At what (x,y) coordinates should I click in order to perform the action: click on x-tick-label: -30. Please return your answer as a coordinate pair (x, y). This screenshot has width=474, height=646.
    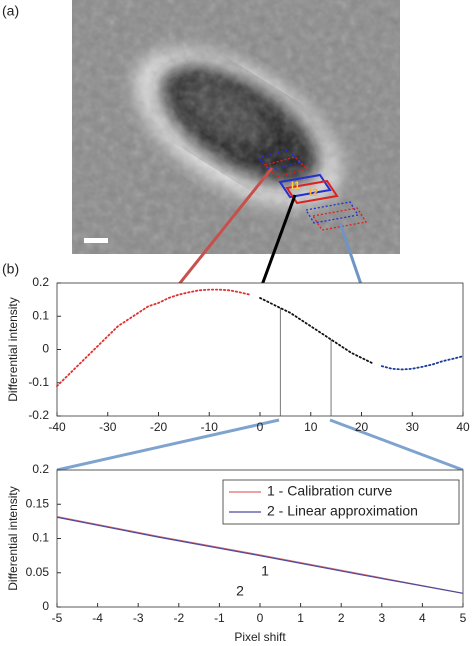
    Looking at the image, I should click on (108, 427).